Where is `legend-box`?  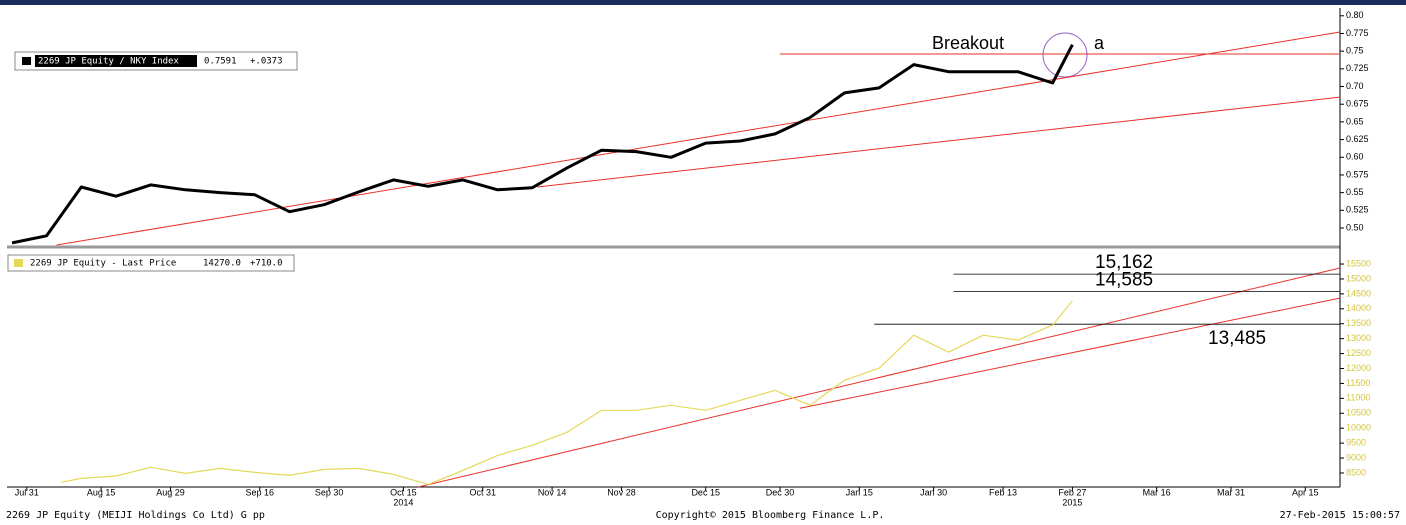
legend-box is located at coordinates (151, 263).